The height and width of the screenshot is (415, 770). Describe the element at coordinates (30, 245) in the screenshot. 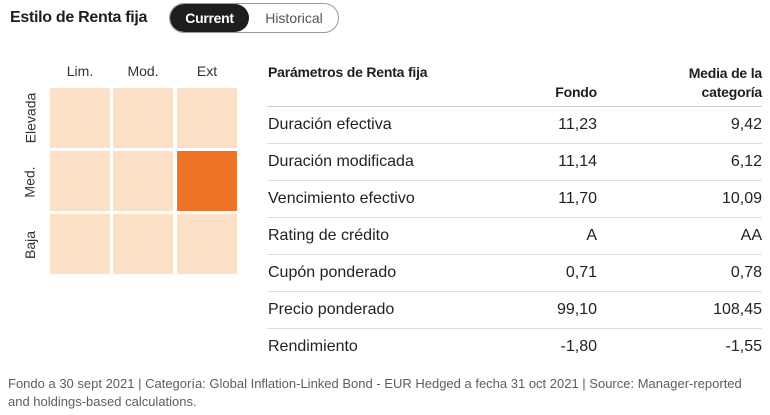

I see `row-label-baja: Baja` at that location.